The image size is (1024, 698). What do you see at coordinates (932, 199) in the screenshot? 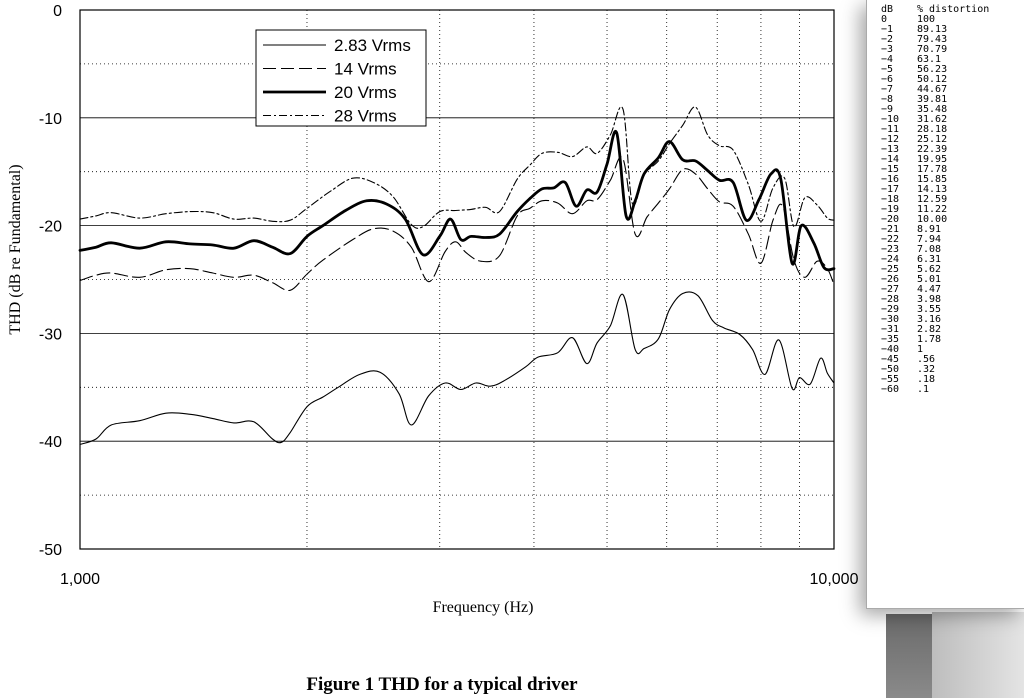
I see `cell-percent: 12.59` at bounding box center [932, 199].